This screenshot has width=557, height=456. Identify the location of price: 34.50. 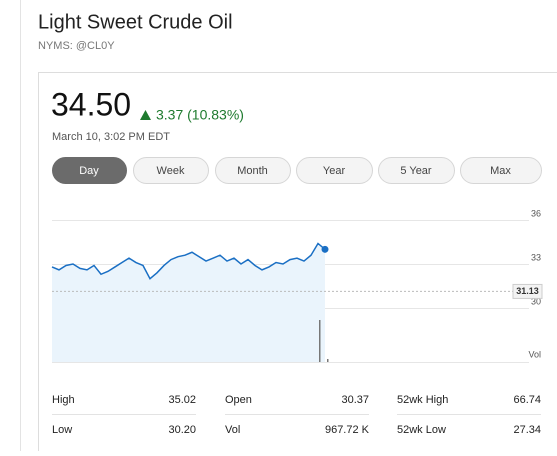
(91, 104).